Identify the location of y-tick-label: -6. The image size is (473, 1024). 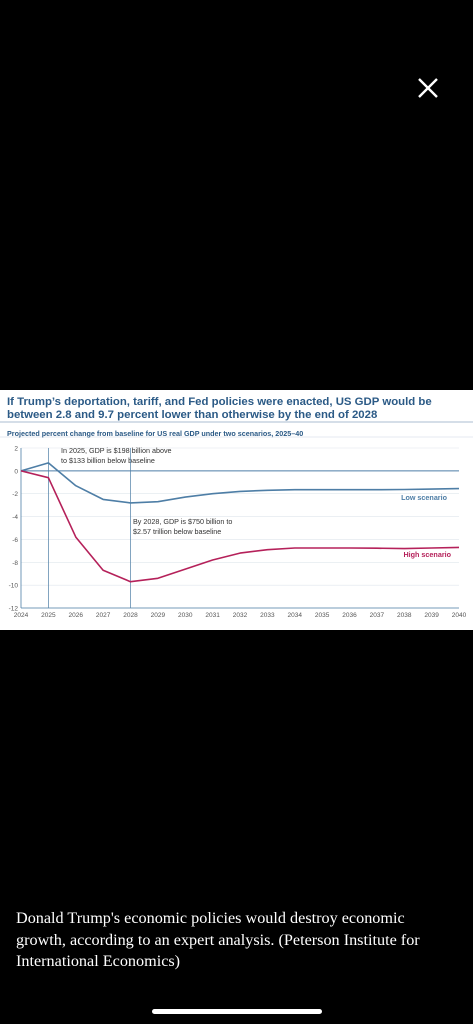
(15, 540).